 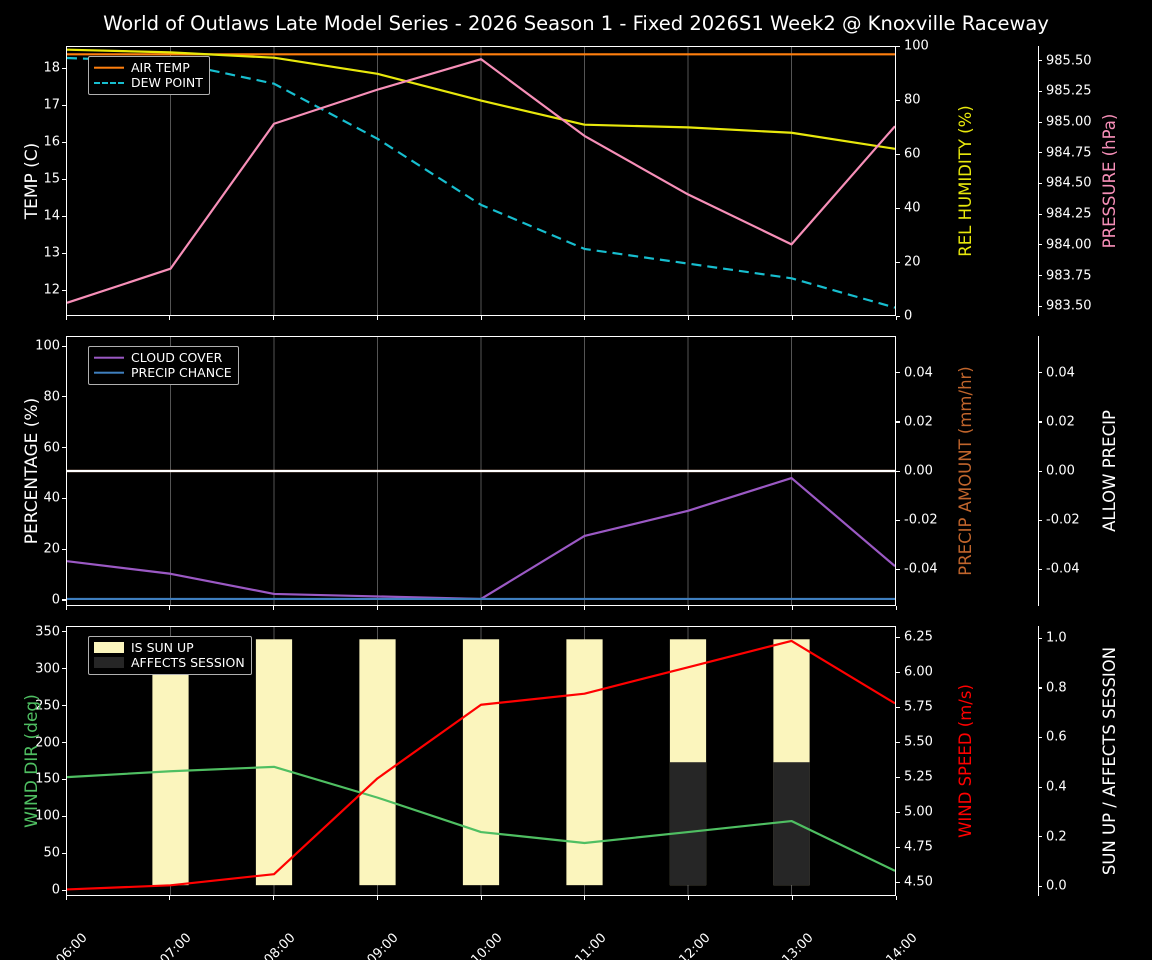 I want to click on y-tick-label-right-2: 984.00, so click(x=1069, y=245).